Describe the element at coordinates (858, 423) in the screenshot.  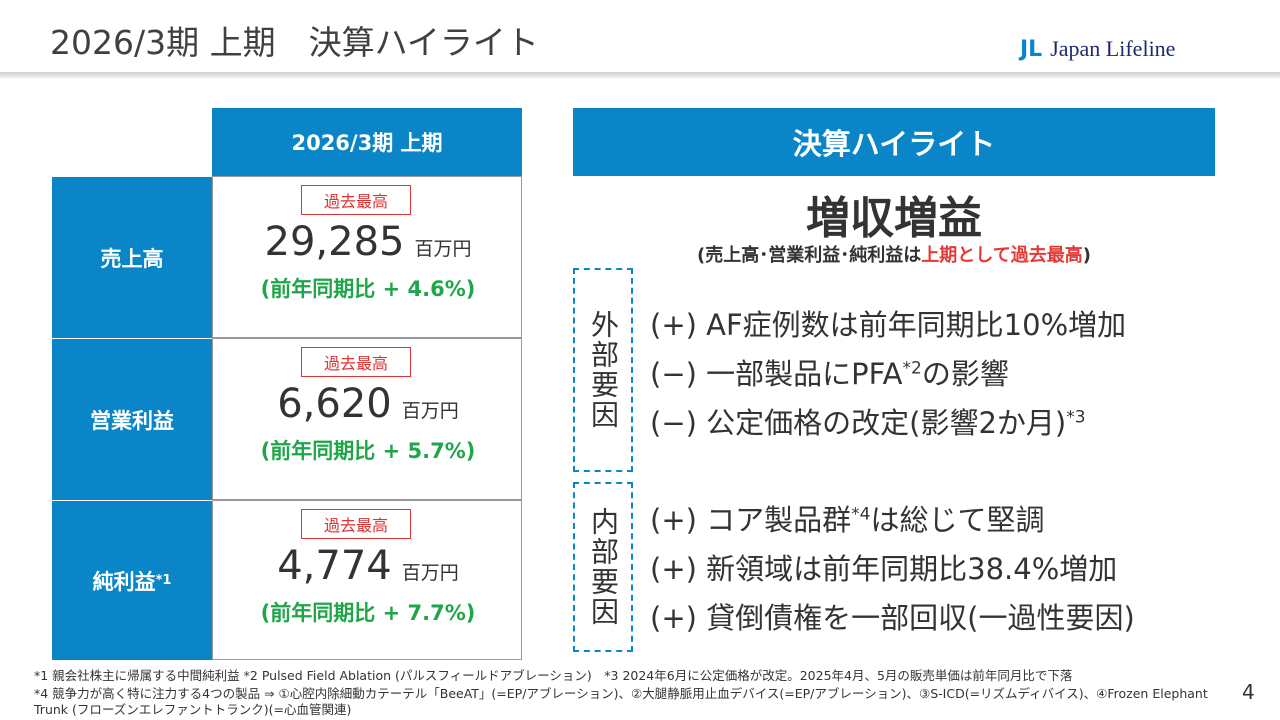
I see `item-text: (−) 公定価格の改定(影響2か月)` at that location.